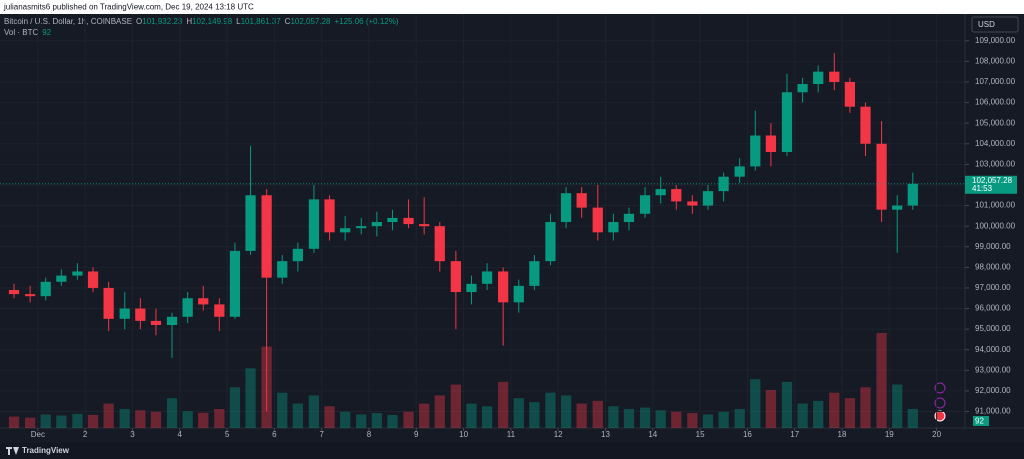 This screenshot has width=1024, height=459. Describe the element at coordinates (993, 266) in the screenshot. I see `y-tick-label: 98,000.00` at that location.